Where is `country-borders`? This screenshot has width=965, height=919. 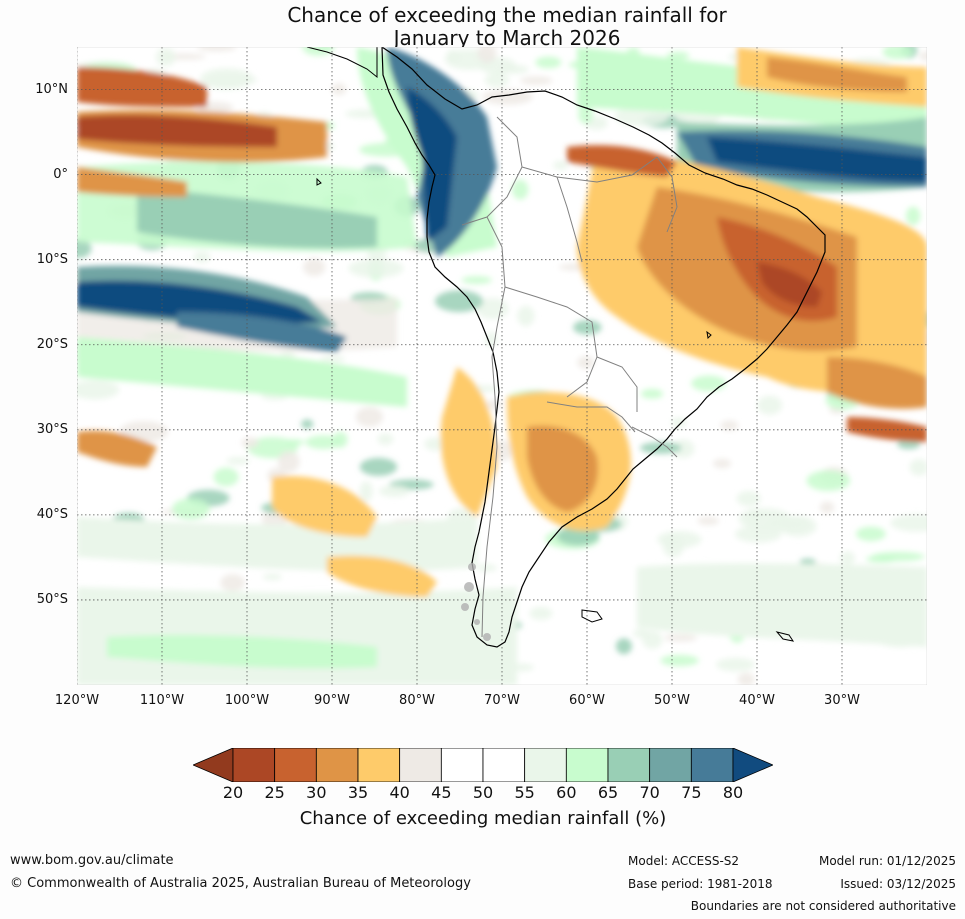
country-borders is located at coordinates (569, 377).